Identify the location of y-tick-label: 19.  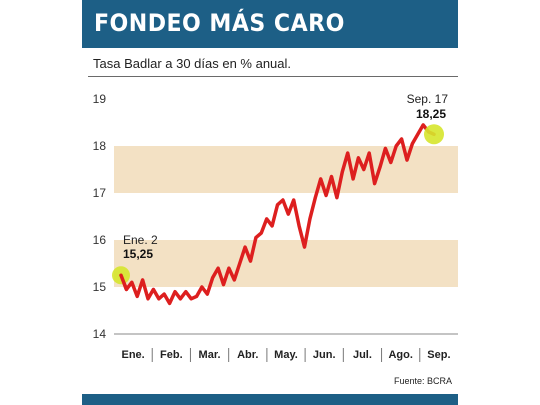
(100, 99).